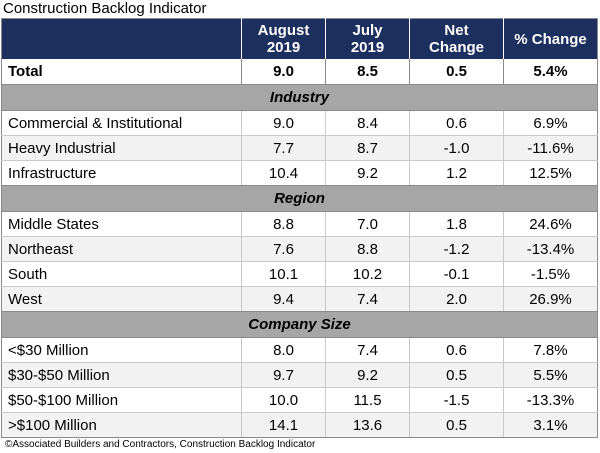 This screenshot has width=600, height=453. I want to click on cell-net-change: -0.1, so click(456, 274).